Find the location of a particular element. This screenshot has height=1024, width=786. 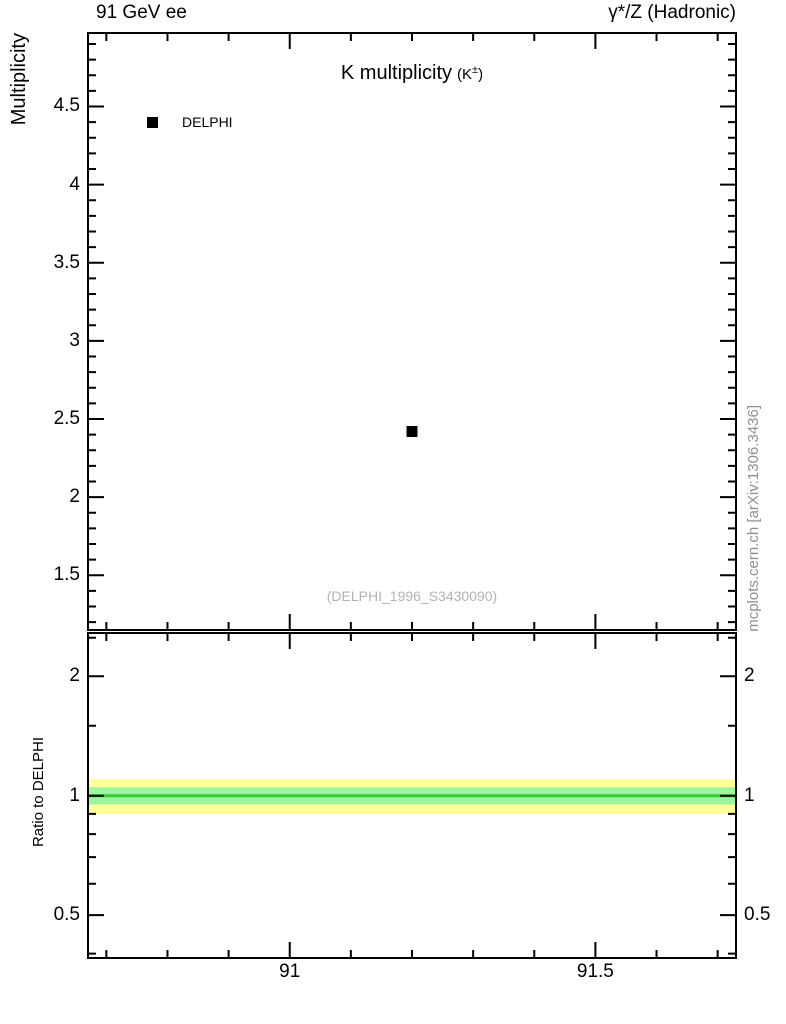

legend-marker-square is located at coordinates (152, 122).